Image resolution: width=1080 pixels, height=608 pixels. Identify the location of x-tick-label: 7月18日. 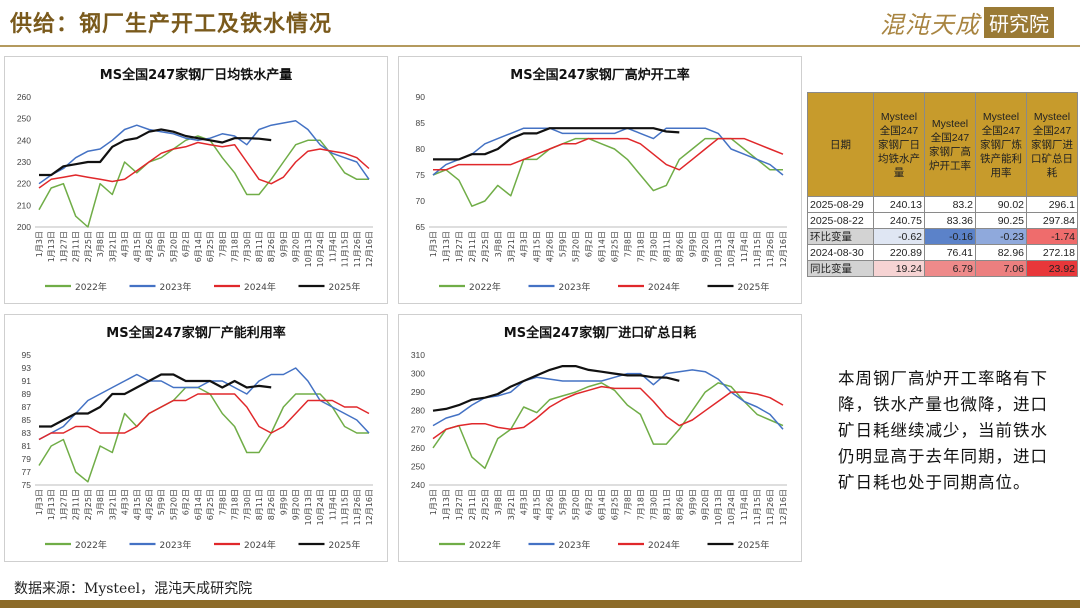
(235, 246).